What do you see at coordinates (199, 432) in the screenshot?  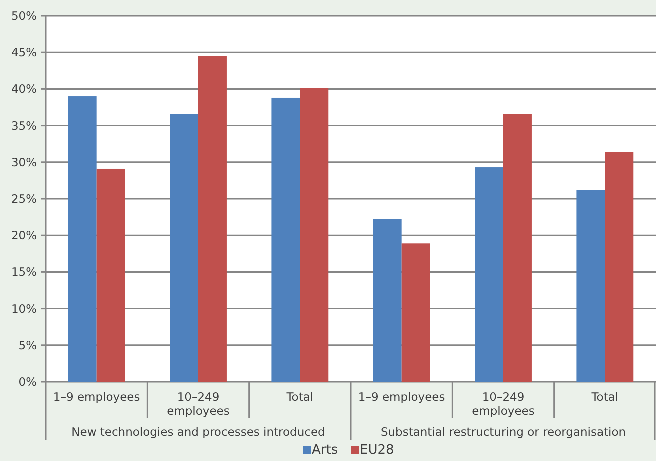 I see `text: New technologies and processes introduced` at bounding box center [199, 432].